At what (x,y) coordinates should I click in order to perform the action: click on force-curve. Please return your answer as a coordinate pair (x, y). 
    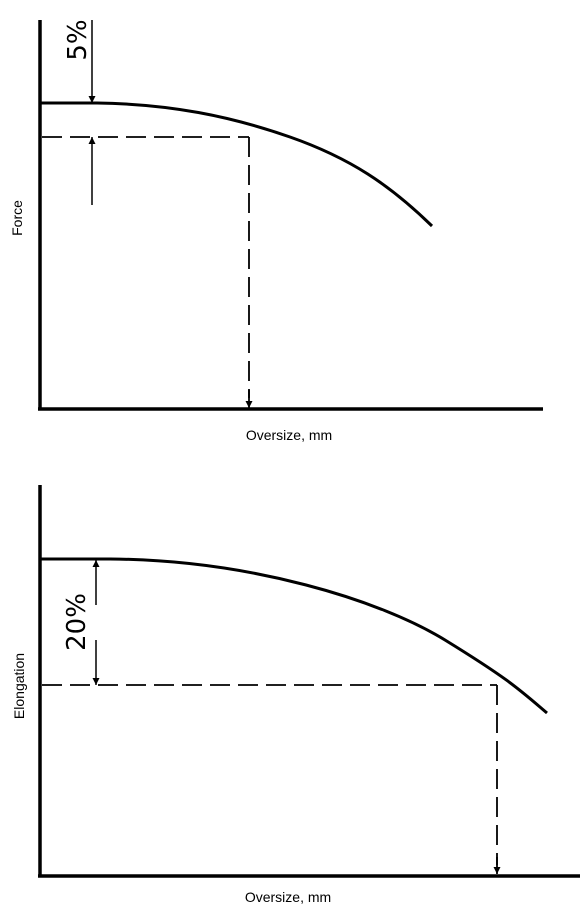
    Looking at the image, I should click on (237, 164).